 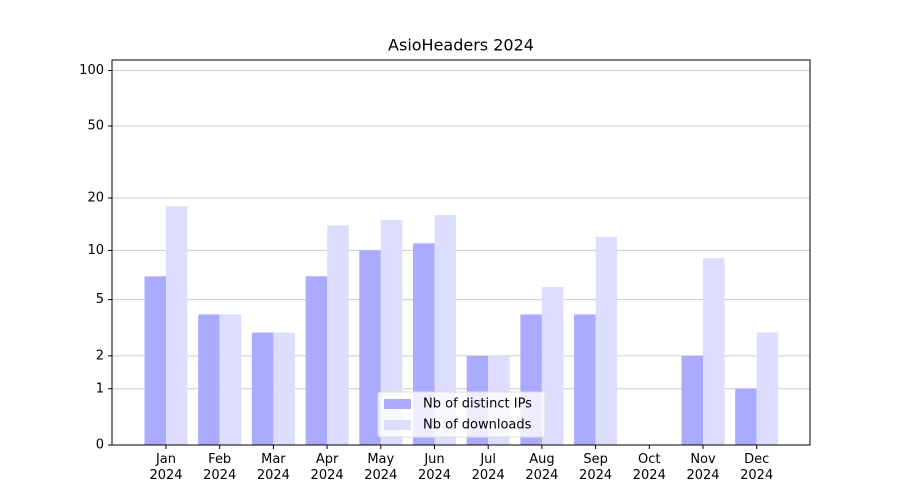 What do you see at coordinates (461, 414) in the screenshot?
I see `legend` at bounding box center [461, 414].